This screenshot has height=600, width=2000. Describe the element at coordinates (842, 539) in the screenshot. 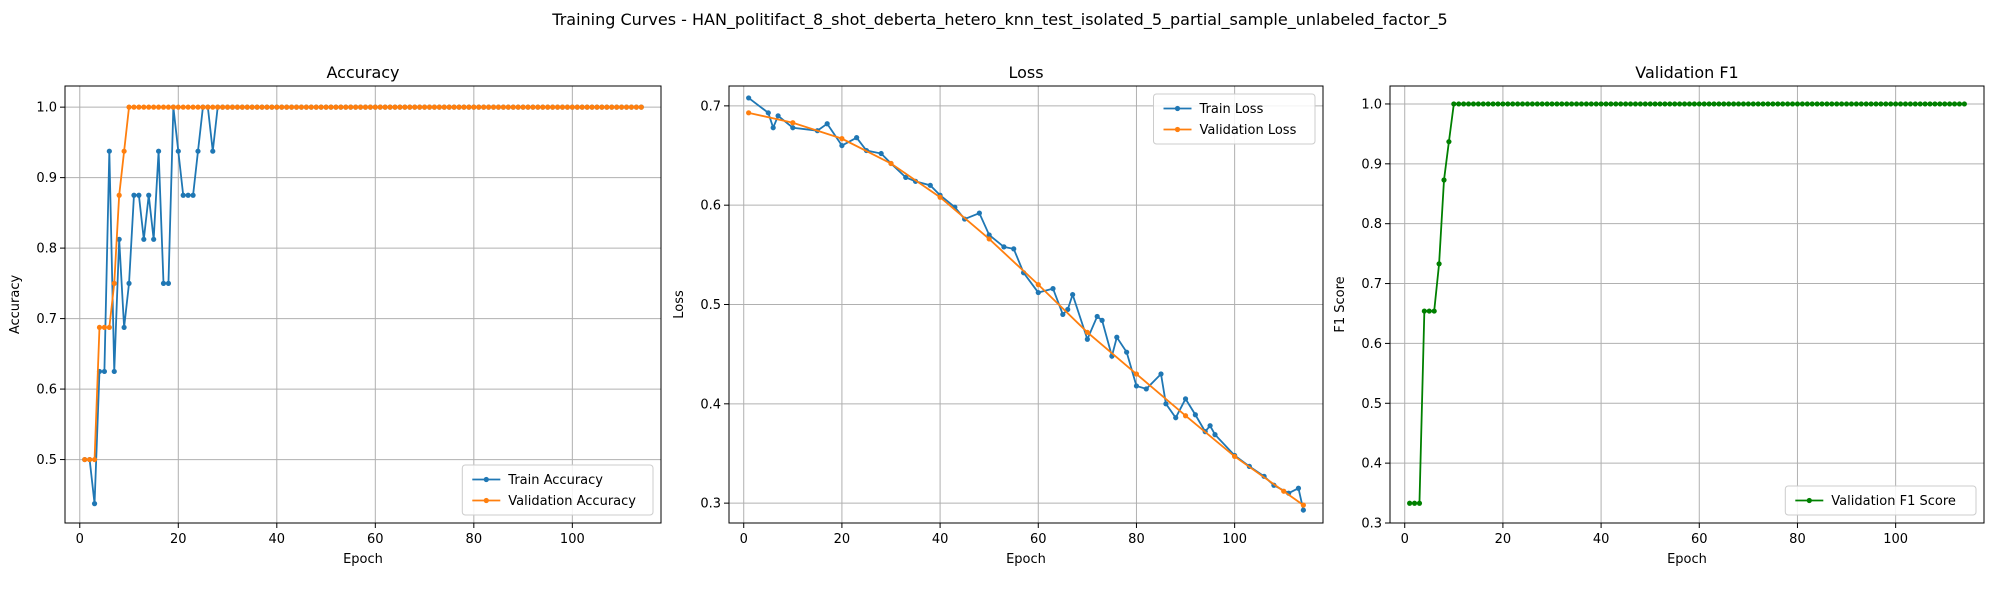

I see `x-tick-label: 20` at that location.